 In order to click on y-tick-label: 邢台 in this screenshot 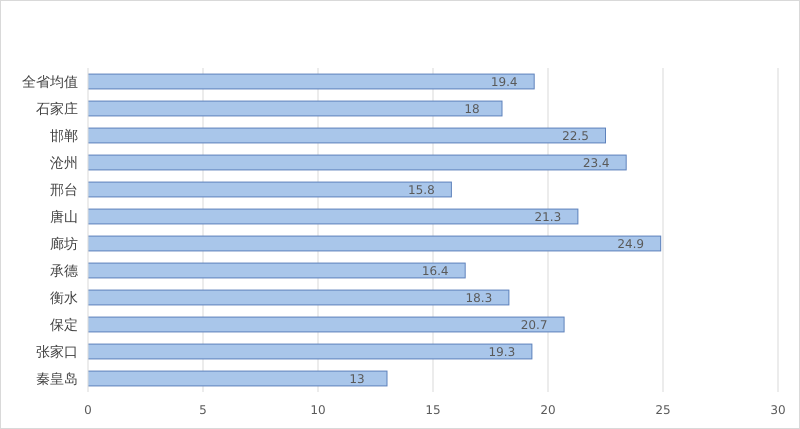, I will do `click(64, 190)`.